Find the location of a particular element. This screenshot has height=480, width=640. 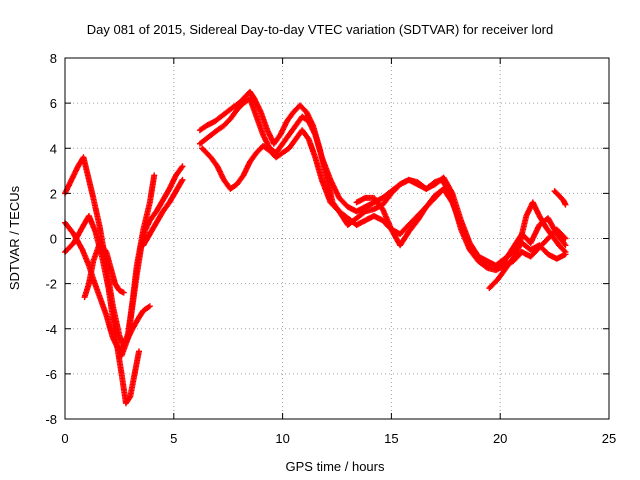

x-tick-label: 20 is located at coordinates (500, 438).